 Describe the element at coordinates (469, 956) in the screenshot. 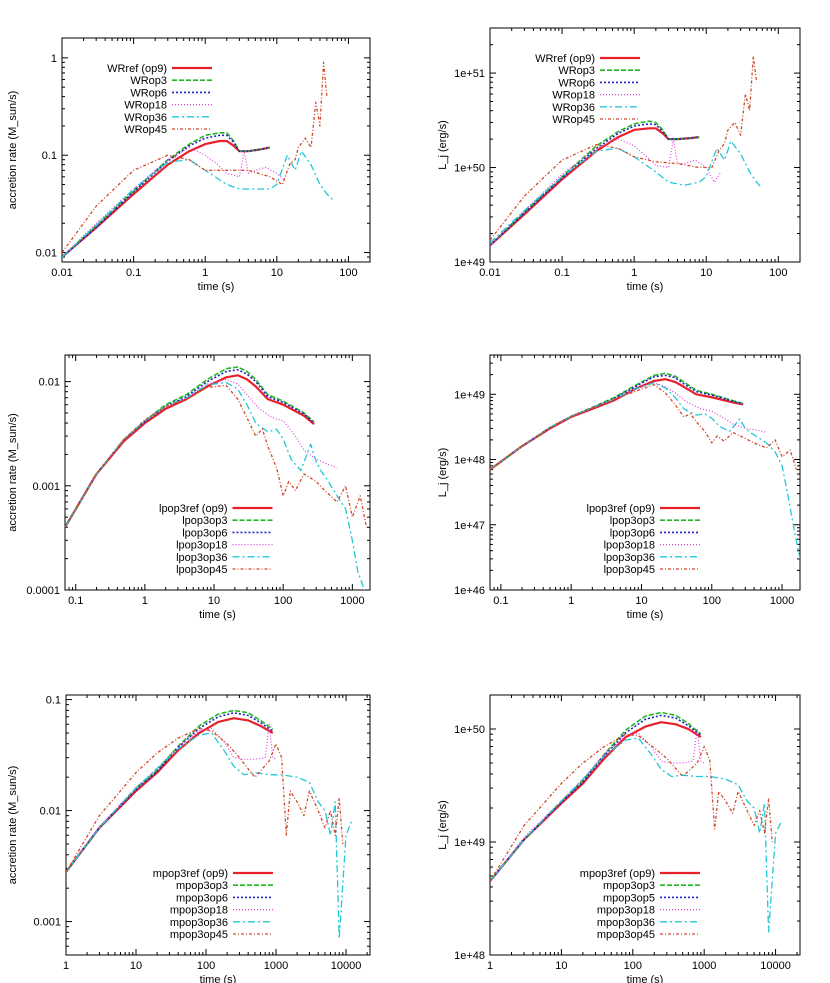

I see `y-tick-label: 1e+48` at that location.